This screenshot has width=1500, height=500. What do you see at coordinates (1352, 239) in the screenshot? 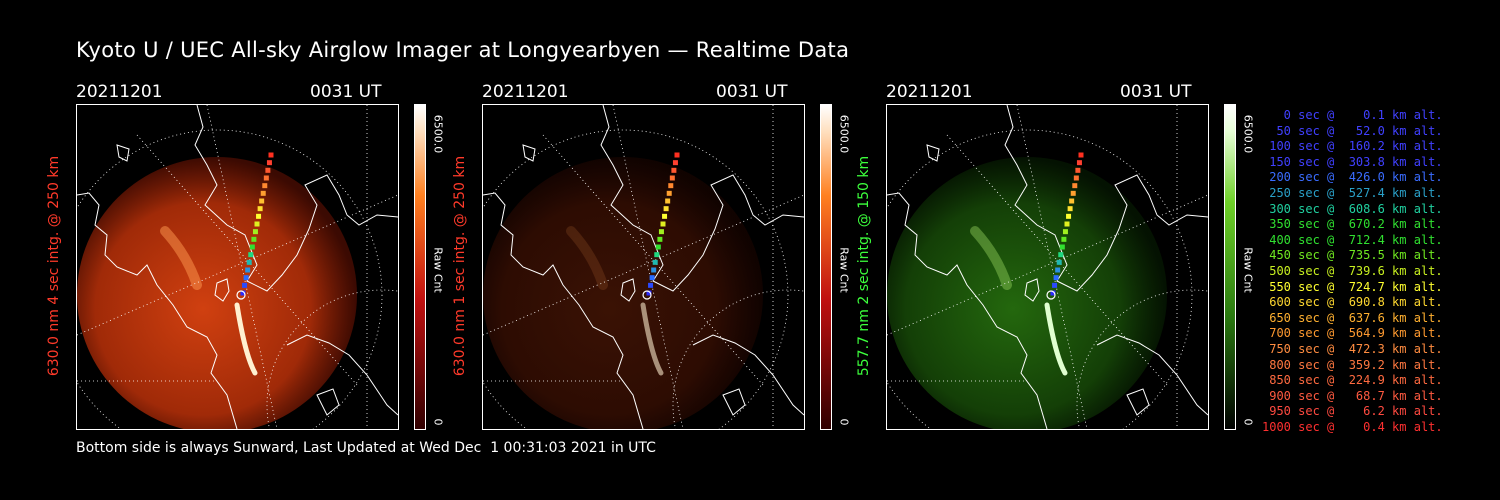
I see `legend-row: 400 sec @ 712.4 km alt.` at bounding box center [1352, 239].